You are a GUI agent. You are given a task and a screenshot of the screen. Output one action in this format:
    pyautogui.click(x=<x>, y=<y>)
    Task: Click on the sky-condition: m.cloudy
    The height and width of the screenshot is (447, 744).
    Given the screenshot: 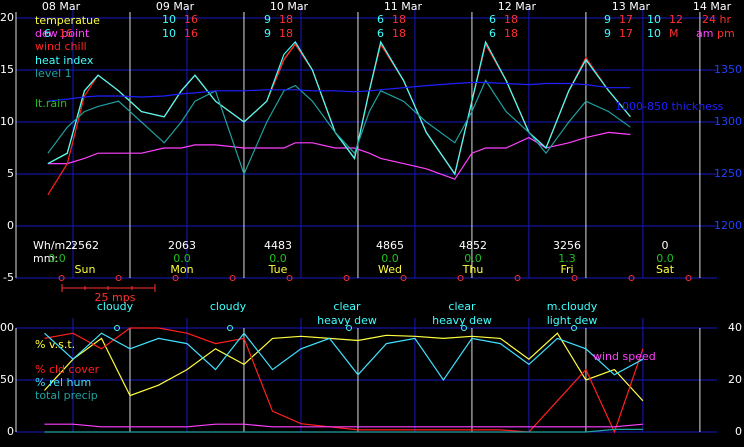 What is the action you would take?
    pyautogui.click(x=572, y=306)
    